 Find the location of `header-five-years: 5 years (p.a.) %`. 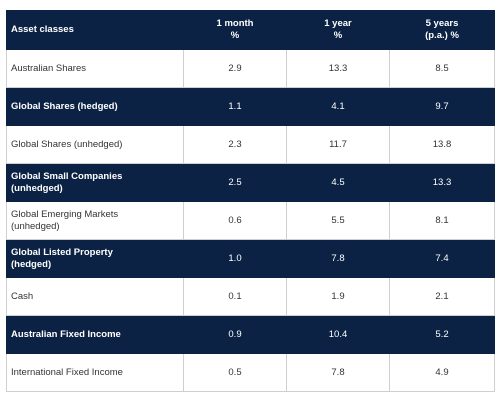

header-five-years: 5 years (p.a.) % is located at coordinates (442, 30).